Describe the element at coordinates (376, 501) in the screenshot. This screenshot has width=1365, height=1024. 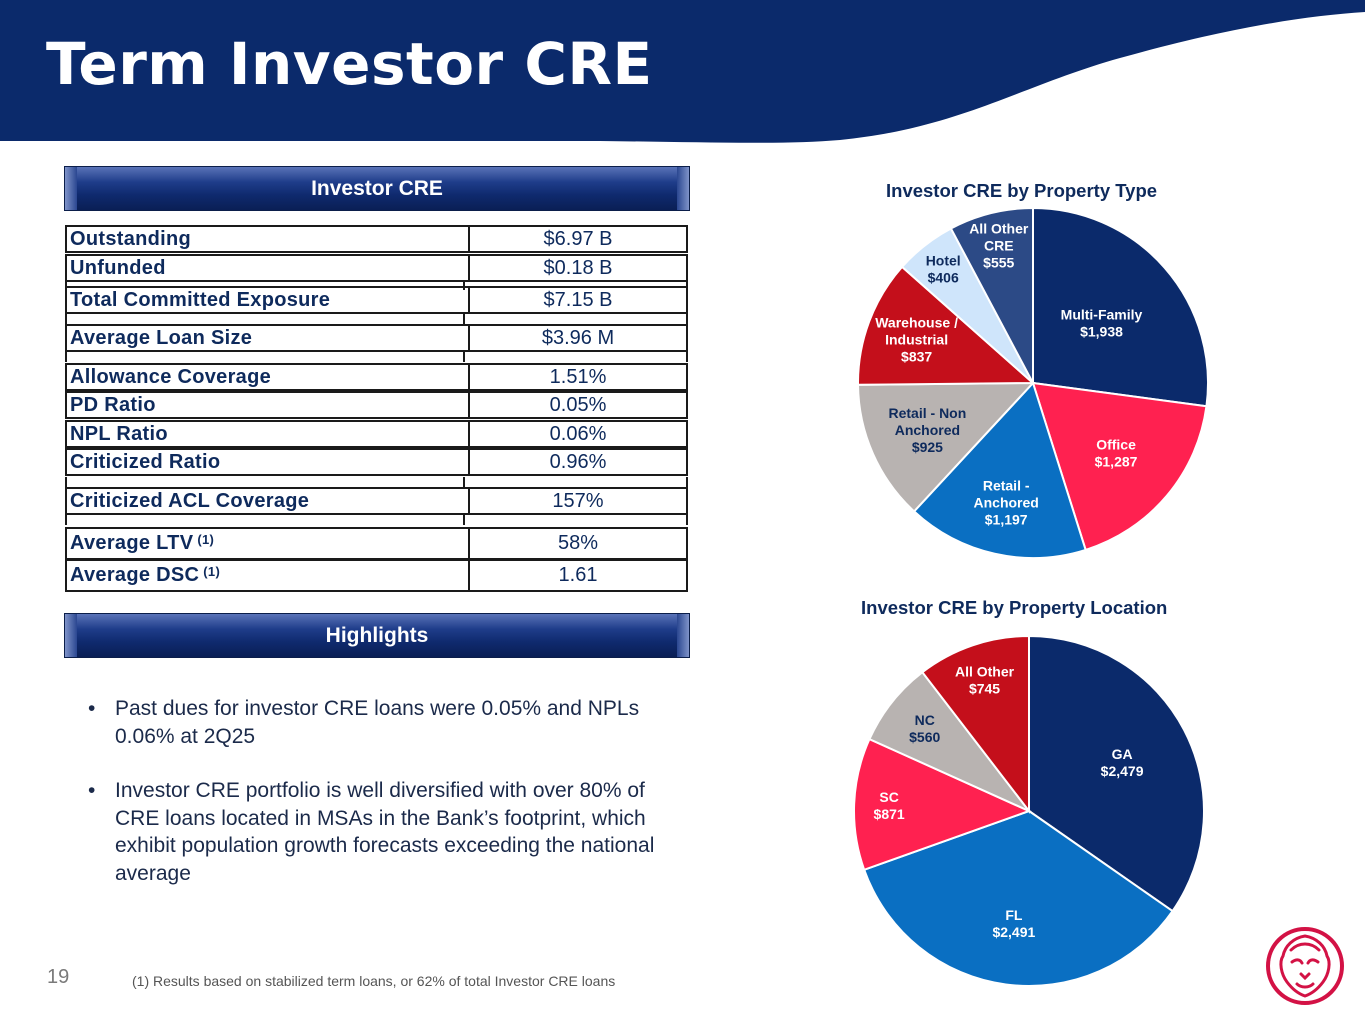
I see `table-row: Criticized ACL Coverage 157%` at that location.